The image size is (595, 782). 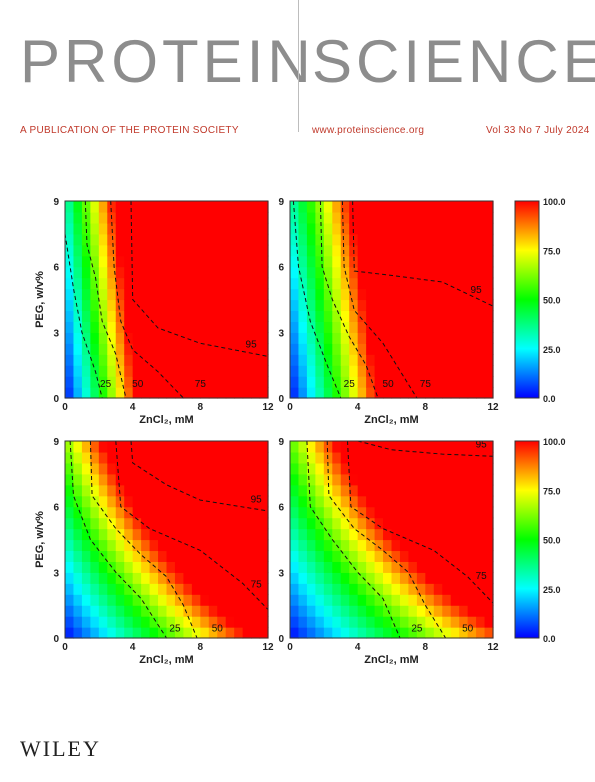 I want to click on y-axis-label: PEG, w/v%, so click(x=40, y=539).